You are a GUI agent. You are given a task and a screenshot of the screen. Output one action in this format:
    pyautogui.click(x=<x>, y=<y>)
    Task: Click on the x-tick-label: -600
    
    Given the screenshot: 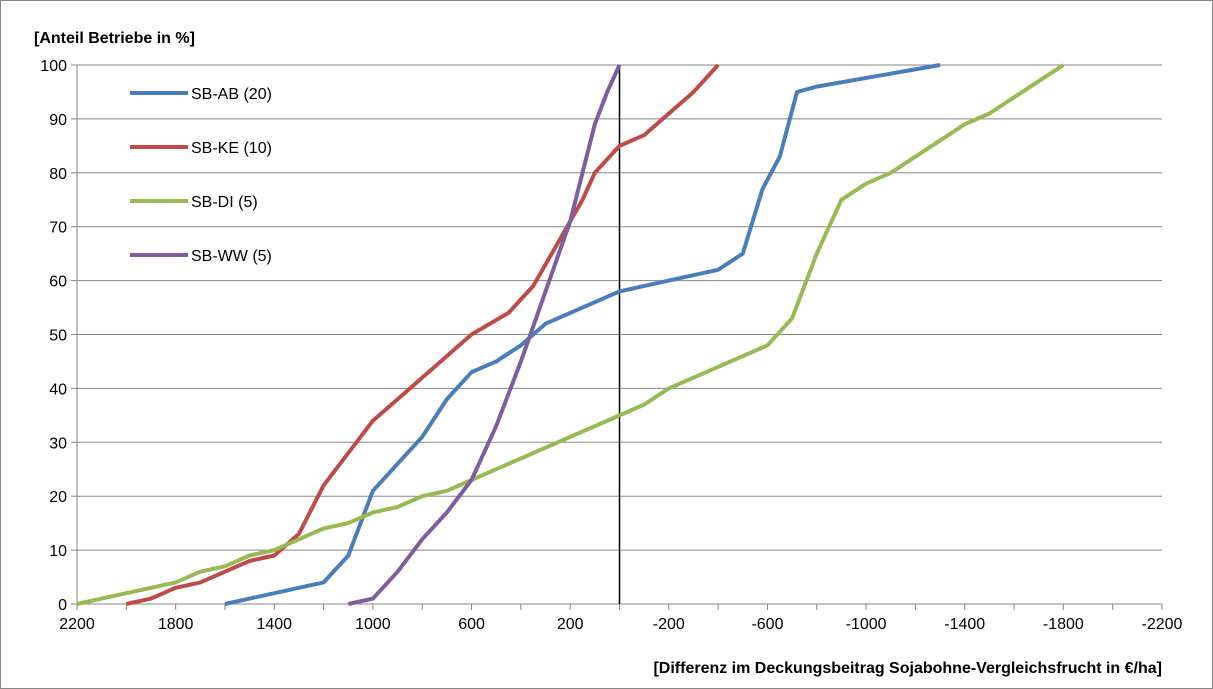 What is the action you would take?
    pyautogui.click(x=767, y=624)
    